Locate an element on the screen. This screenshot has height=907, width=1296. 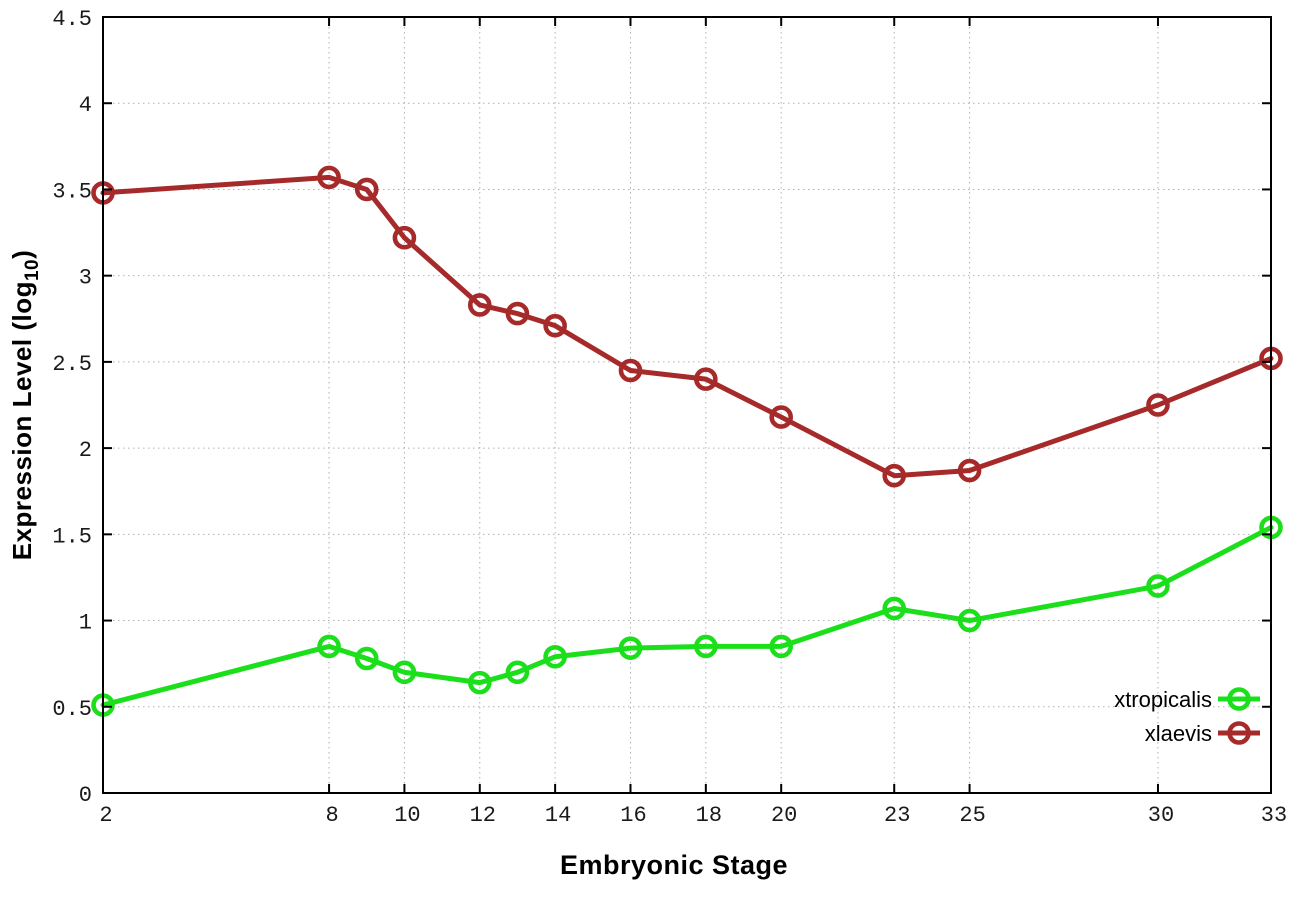
y-tick-labels: 0 0.5 1 1.5 2 2.5 3 3.5 4 4.5 is located at coordinates (72, 407).